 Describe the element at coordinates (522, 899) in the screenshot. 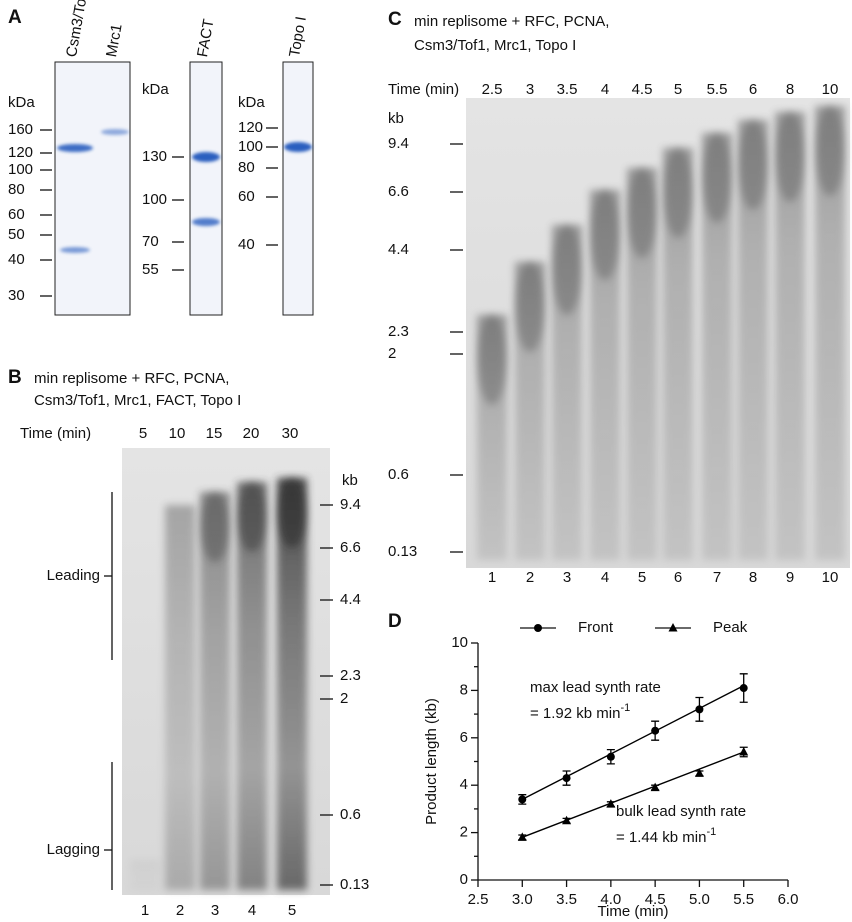

I see `x-tick-label: 3.0` at that location.